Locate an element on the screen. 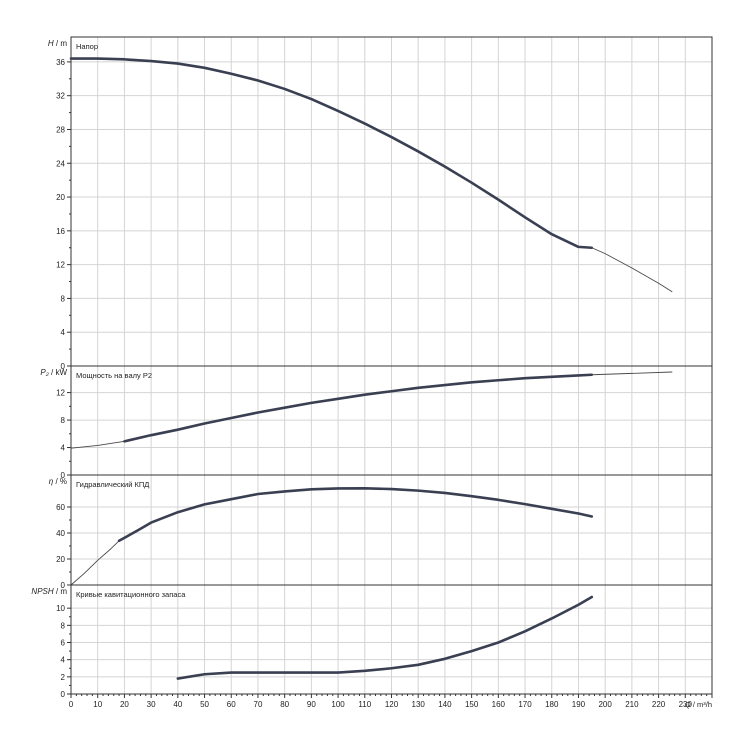 This screenshot has height=755, width=750. x-tick-label: 70 is located at coordinates (258, 704).